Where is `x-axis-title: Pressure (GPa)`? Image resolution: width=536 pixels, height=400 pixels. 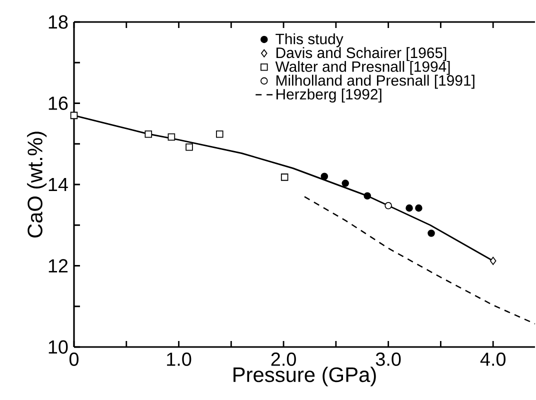 x-axis-title: Pressure (GPa) is located at coordinates (305, 376).